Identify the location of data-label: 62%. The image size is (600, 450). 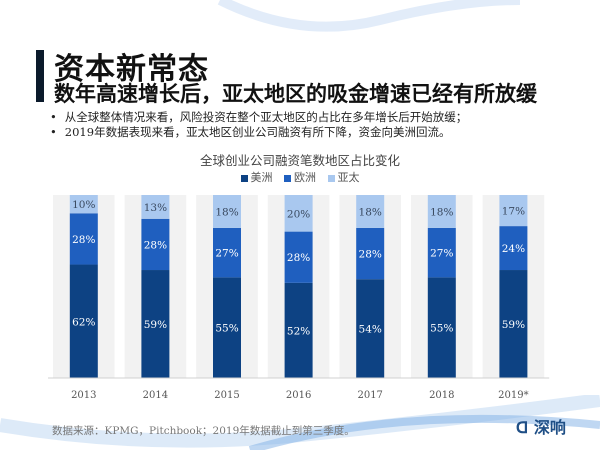
(83, 322).